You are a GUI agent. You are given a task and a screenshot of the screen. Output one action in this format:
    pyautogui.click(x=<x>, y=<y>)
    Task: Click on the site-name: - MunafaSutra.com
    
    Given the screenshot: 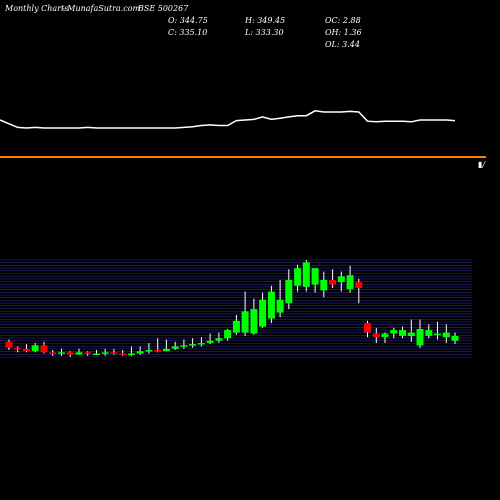 What is the action you would take?
    pyautogui.click(x=101, y=8)
    